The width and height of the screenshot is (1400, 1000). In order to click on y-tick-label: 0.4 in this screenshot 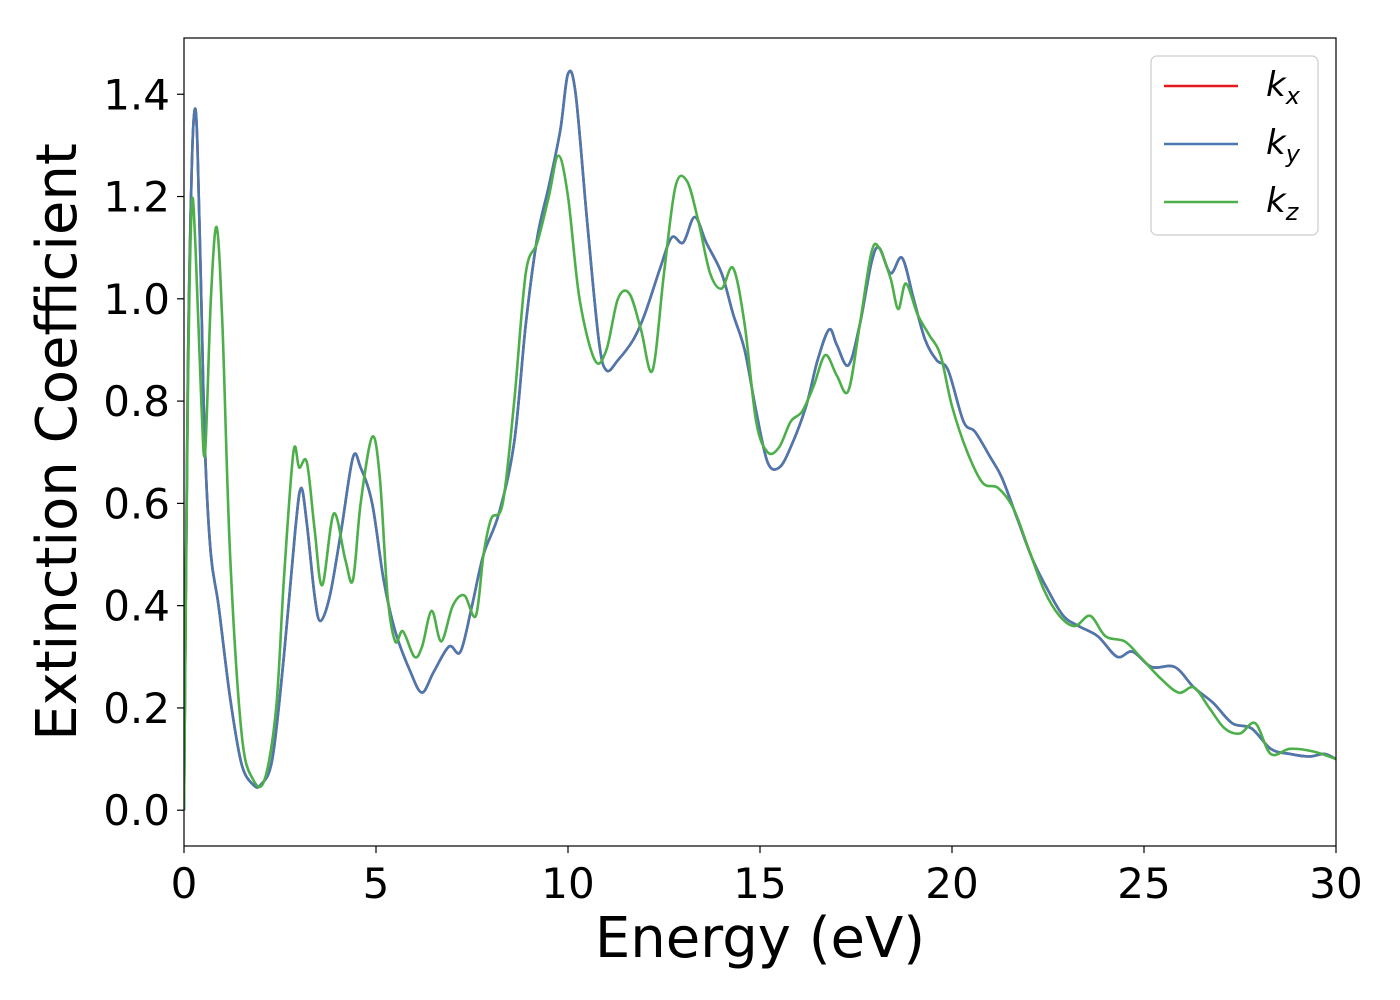, I will do `click(136, 606)`.